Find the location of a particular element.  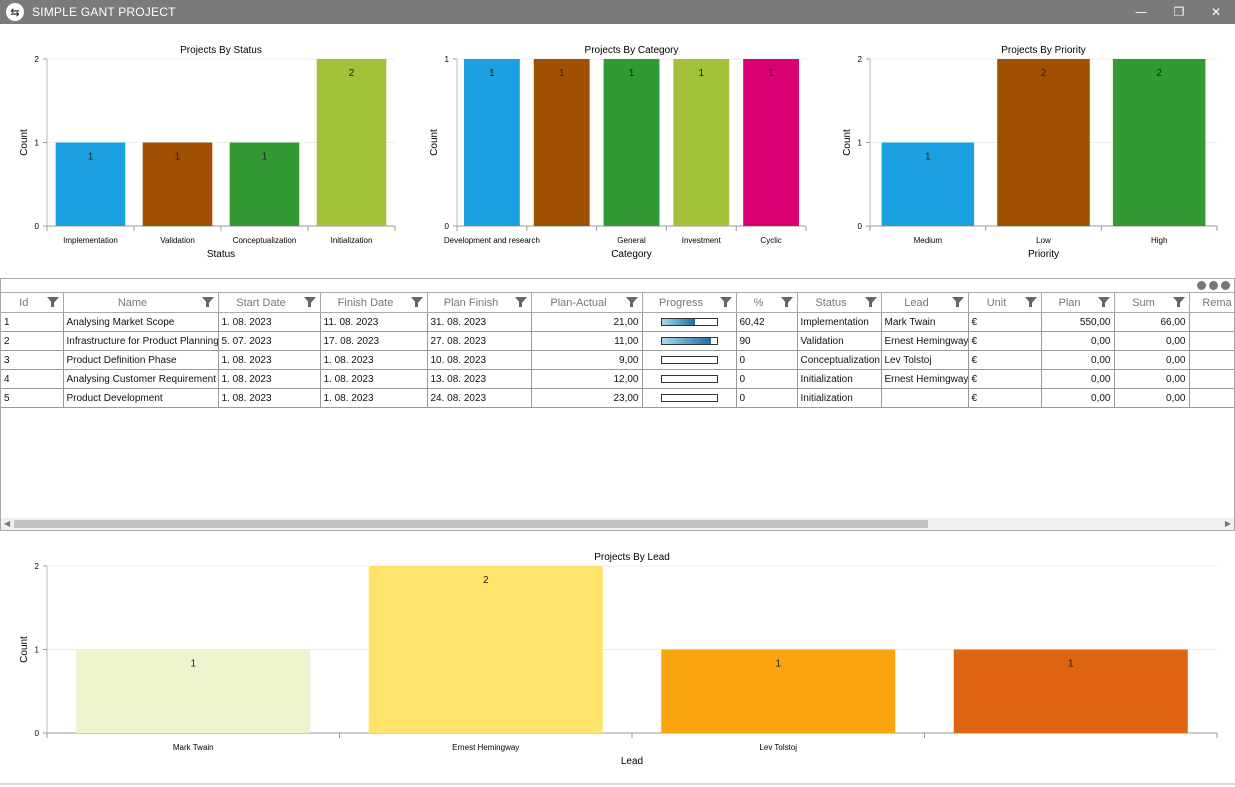

cell-name: Infrastructure for Product Planning is located at coordinates (141, 341).